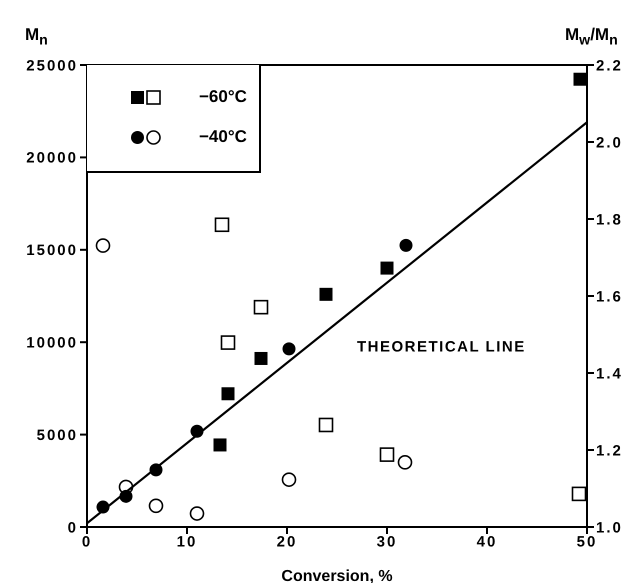 The height and width of the screenshot is (588, 633). Describe the element at coordinates (57, 435) in the screenshot. I see `y-tick-label: 5000` at that location.